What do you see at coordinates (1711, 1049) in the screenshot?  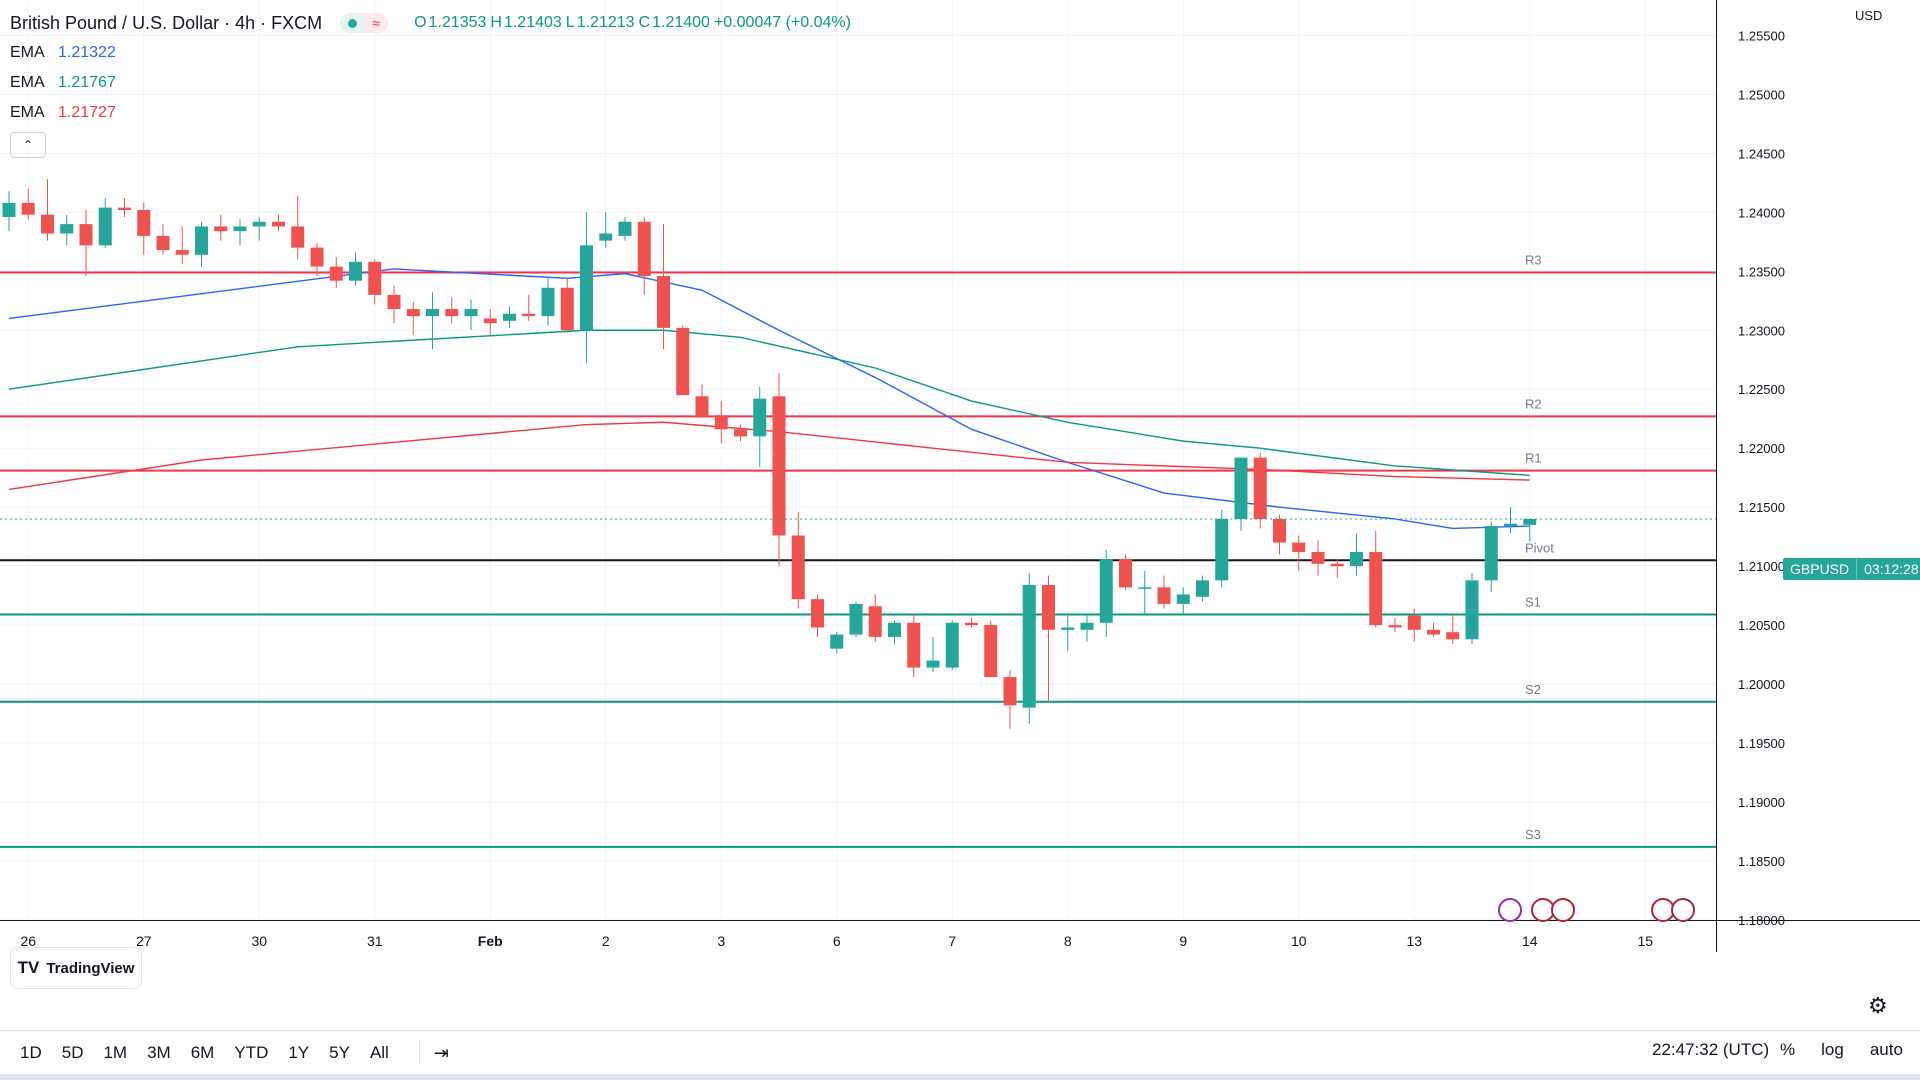 I see `utc-clock: 22:47:32 (UTC)` at bounding box center [1711, 1049].